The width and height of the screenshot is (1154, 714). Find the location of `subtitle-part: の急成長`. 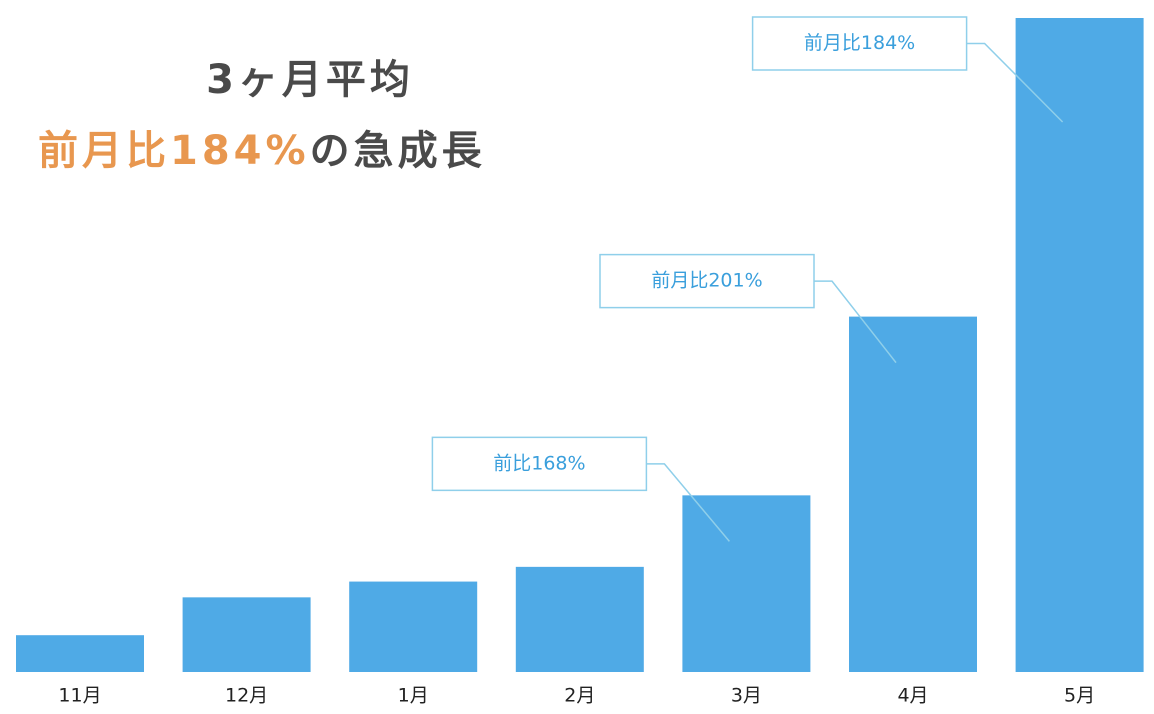

subtitle-part: の急成長 is located at coordinates (398, 151).